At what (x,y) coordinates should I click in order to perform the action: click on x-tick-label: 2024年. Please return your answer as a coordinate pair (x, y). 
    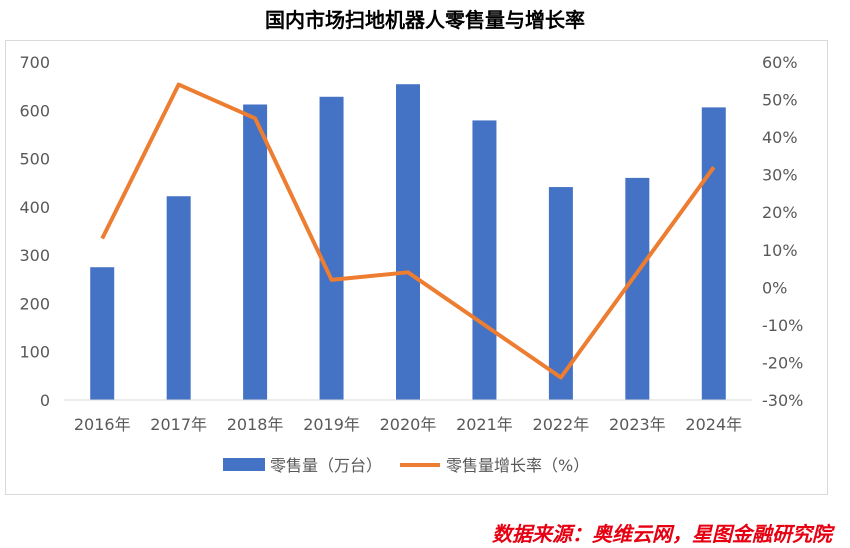
    Looking at the image, I should click on (713, 424).